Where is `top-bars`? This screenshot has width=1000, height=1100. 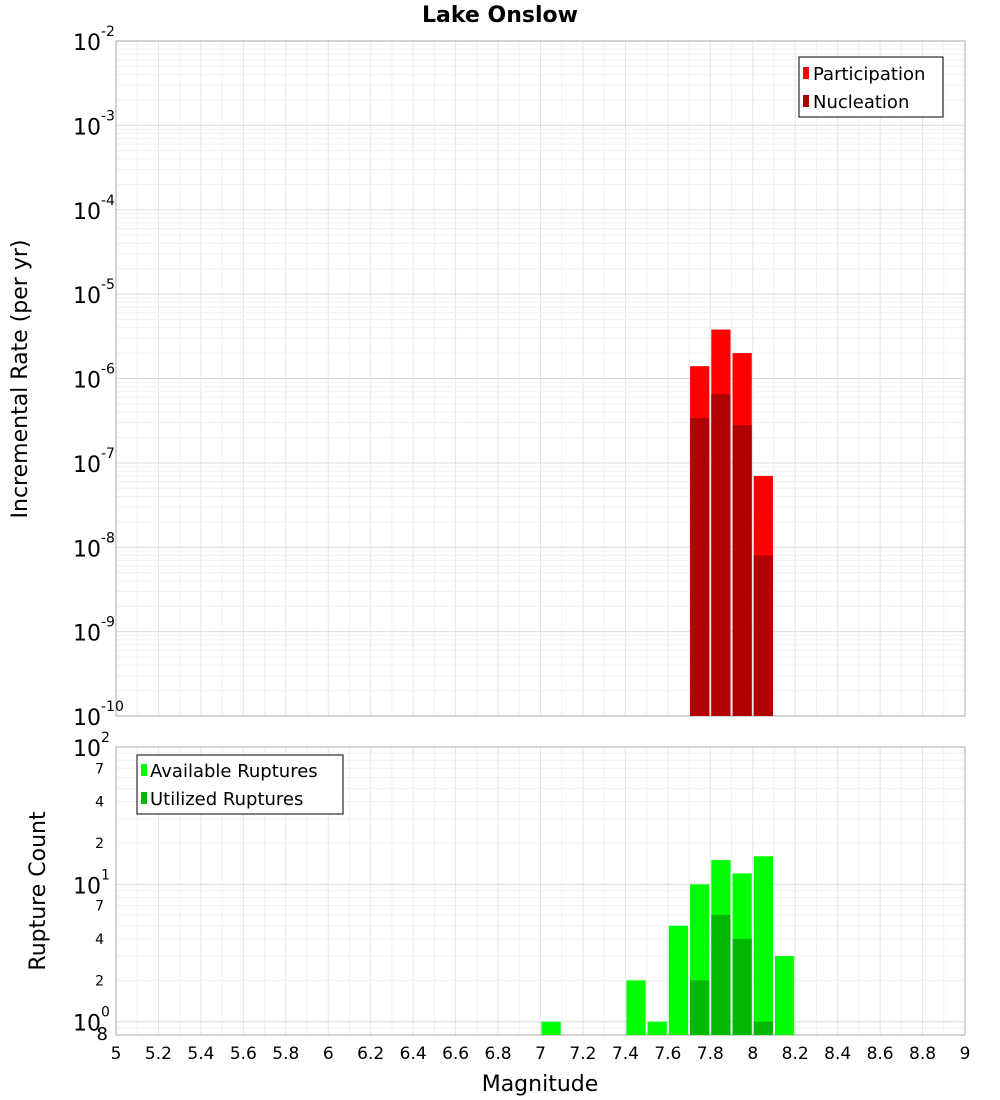
top-bars is located at coordinates (731, 522).